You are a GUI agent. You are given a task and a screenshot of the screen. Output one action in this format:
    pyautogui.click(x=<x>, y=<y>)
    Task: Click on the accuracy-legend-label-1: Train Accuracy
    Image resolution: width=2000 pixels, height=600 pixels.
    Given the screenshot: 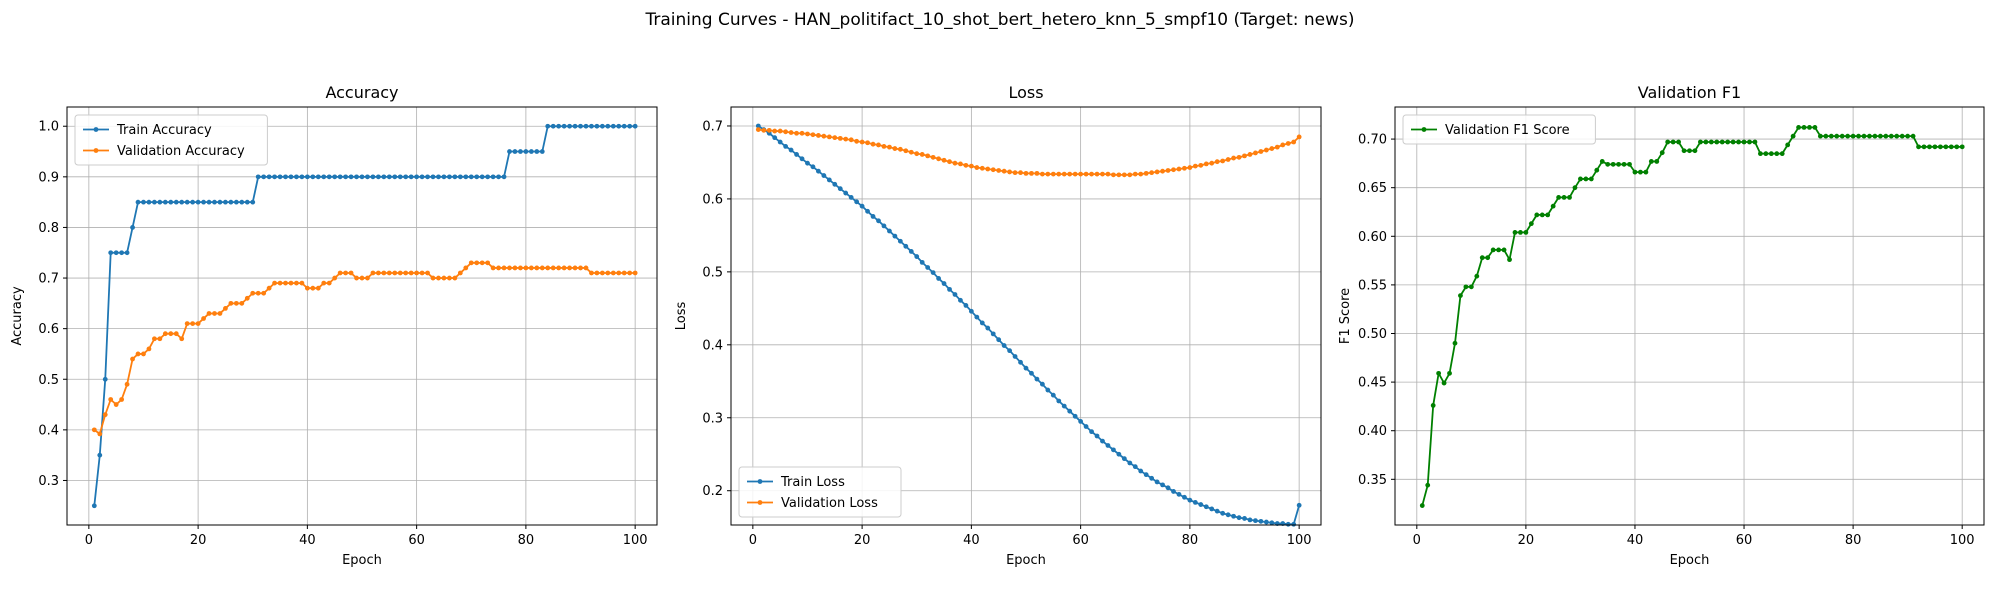 What is the action you would take?
    pyautogui.click(x=164, y=130)
    